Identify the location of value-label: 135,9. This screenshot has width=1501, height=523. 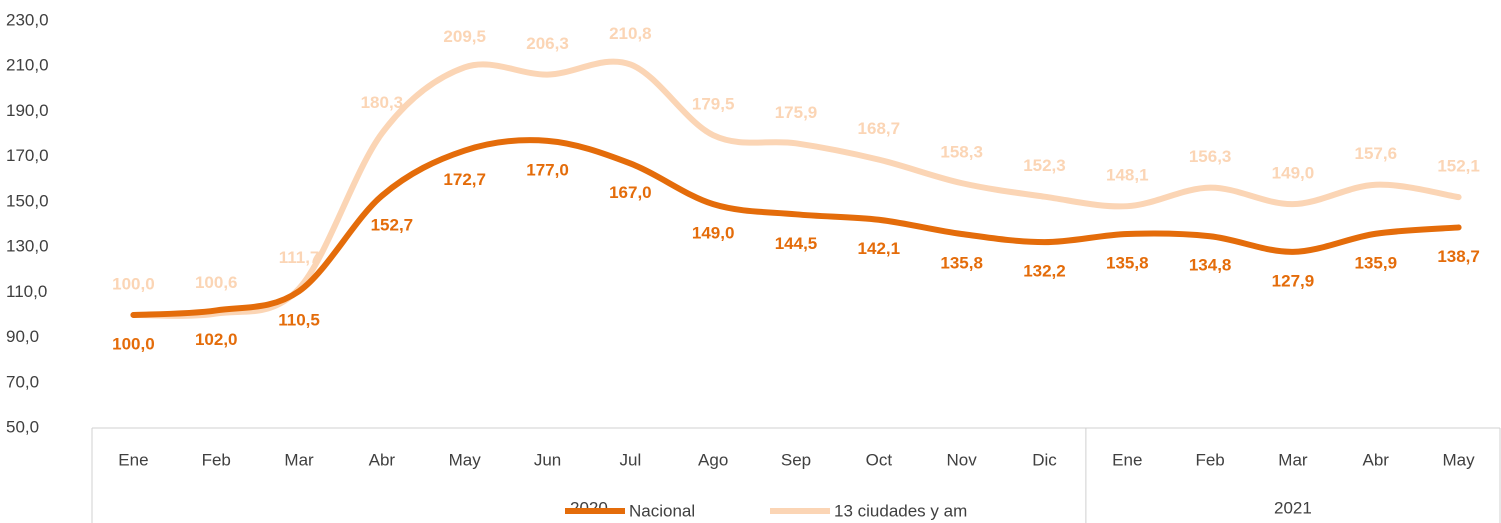
(1375, 262).